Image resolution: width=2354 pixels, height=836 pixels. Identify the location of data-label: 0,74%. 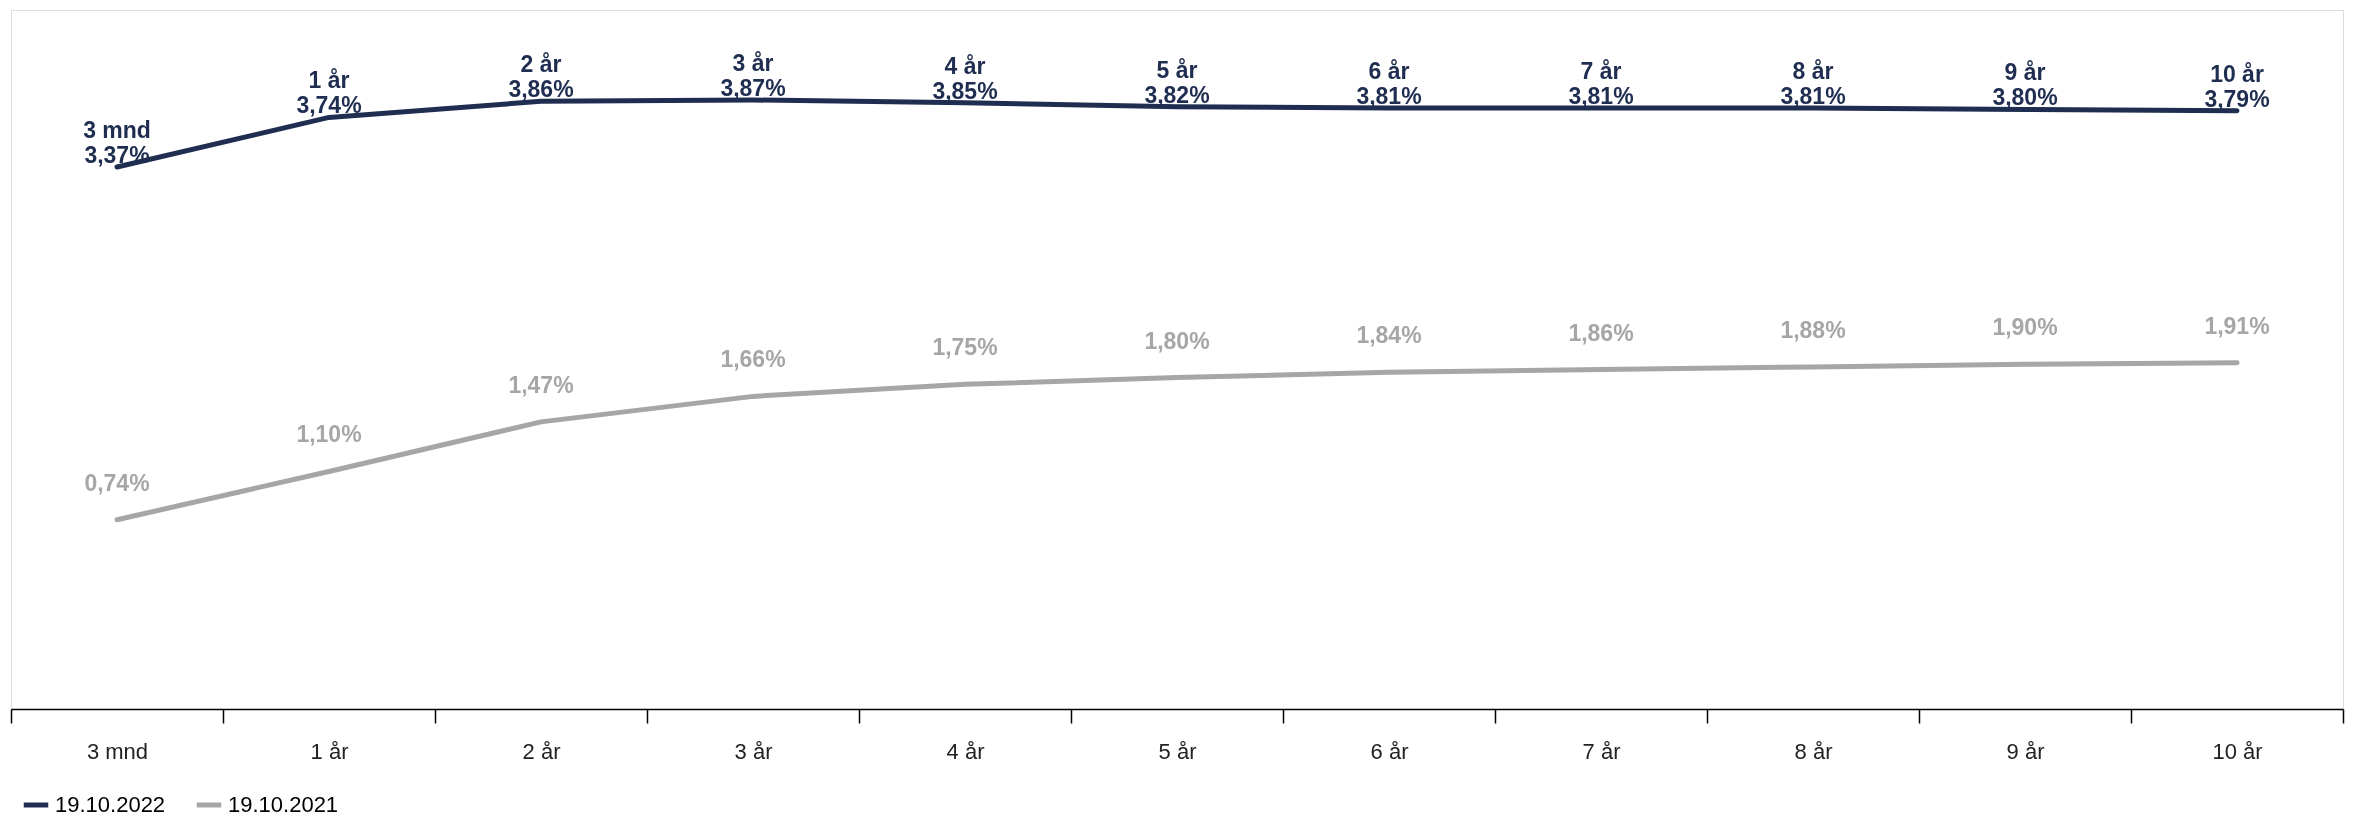
(117, 482).